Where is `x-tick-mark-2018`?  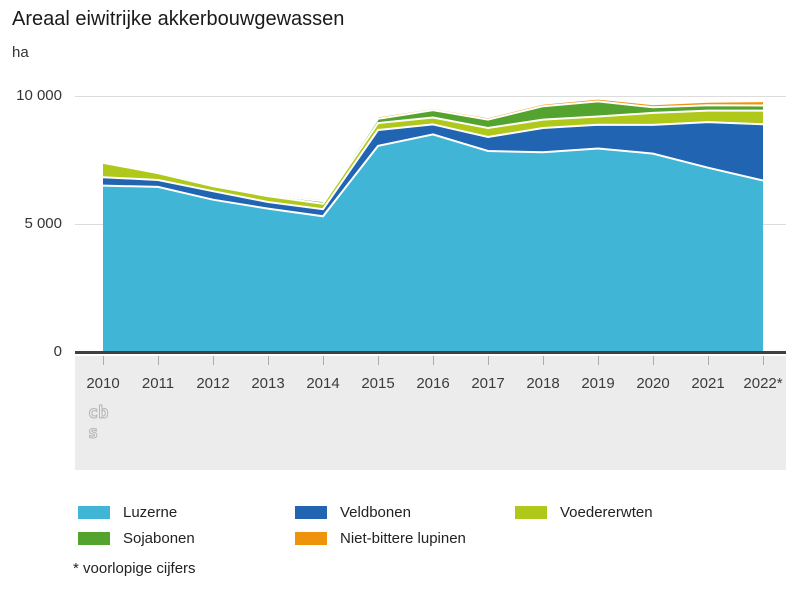 x-tick-mark-2018 is located at coordinates (543, 360).